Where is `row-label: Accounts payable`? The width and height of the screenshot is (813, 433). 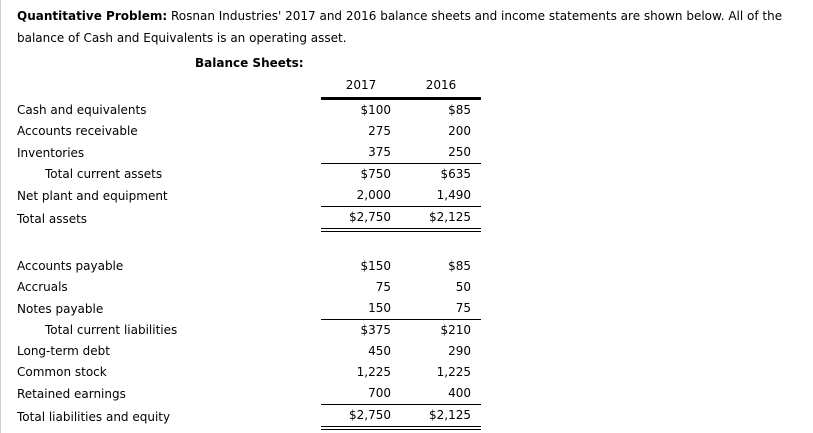
row-label: Accounts payable is located at coordinates (70, 266).